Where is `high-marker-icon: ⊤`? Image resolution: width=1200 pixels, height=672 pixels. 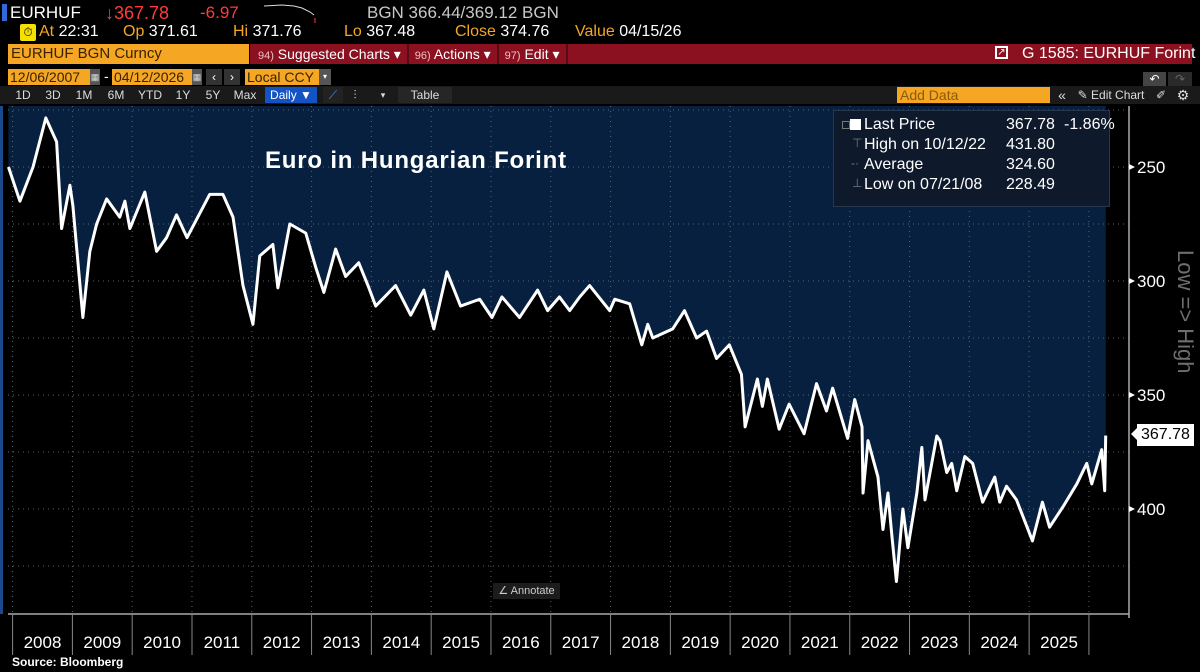
high-marker-icon: ⊤ is located at coordinates (857, 143).